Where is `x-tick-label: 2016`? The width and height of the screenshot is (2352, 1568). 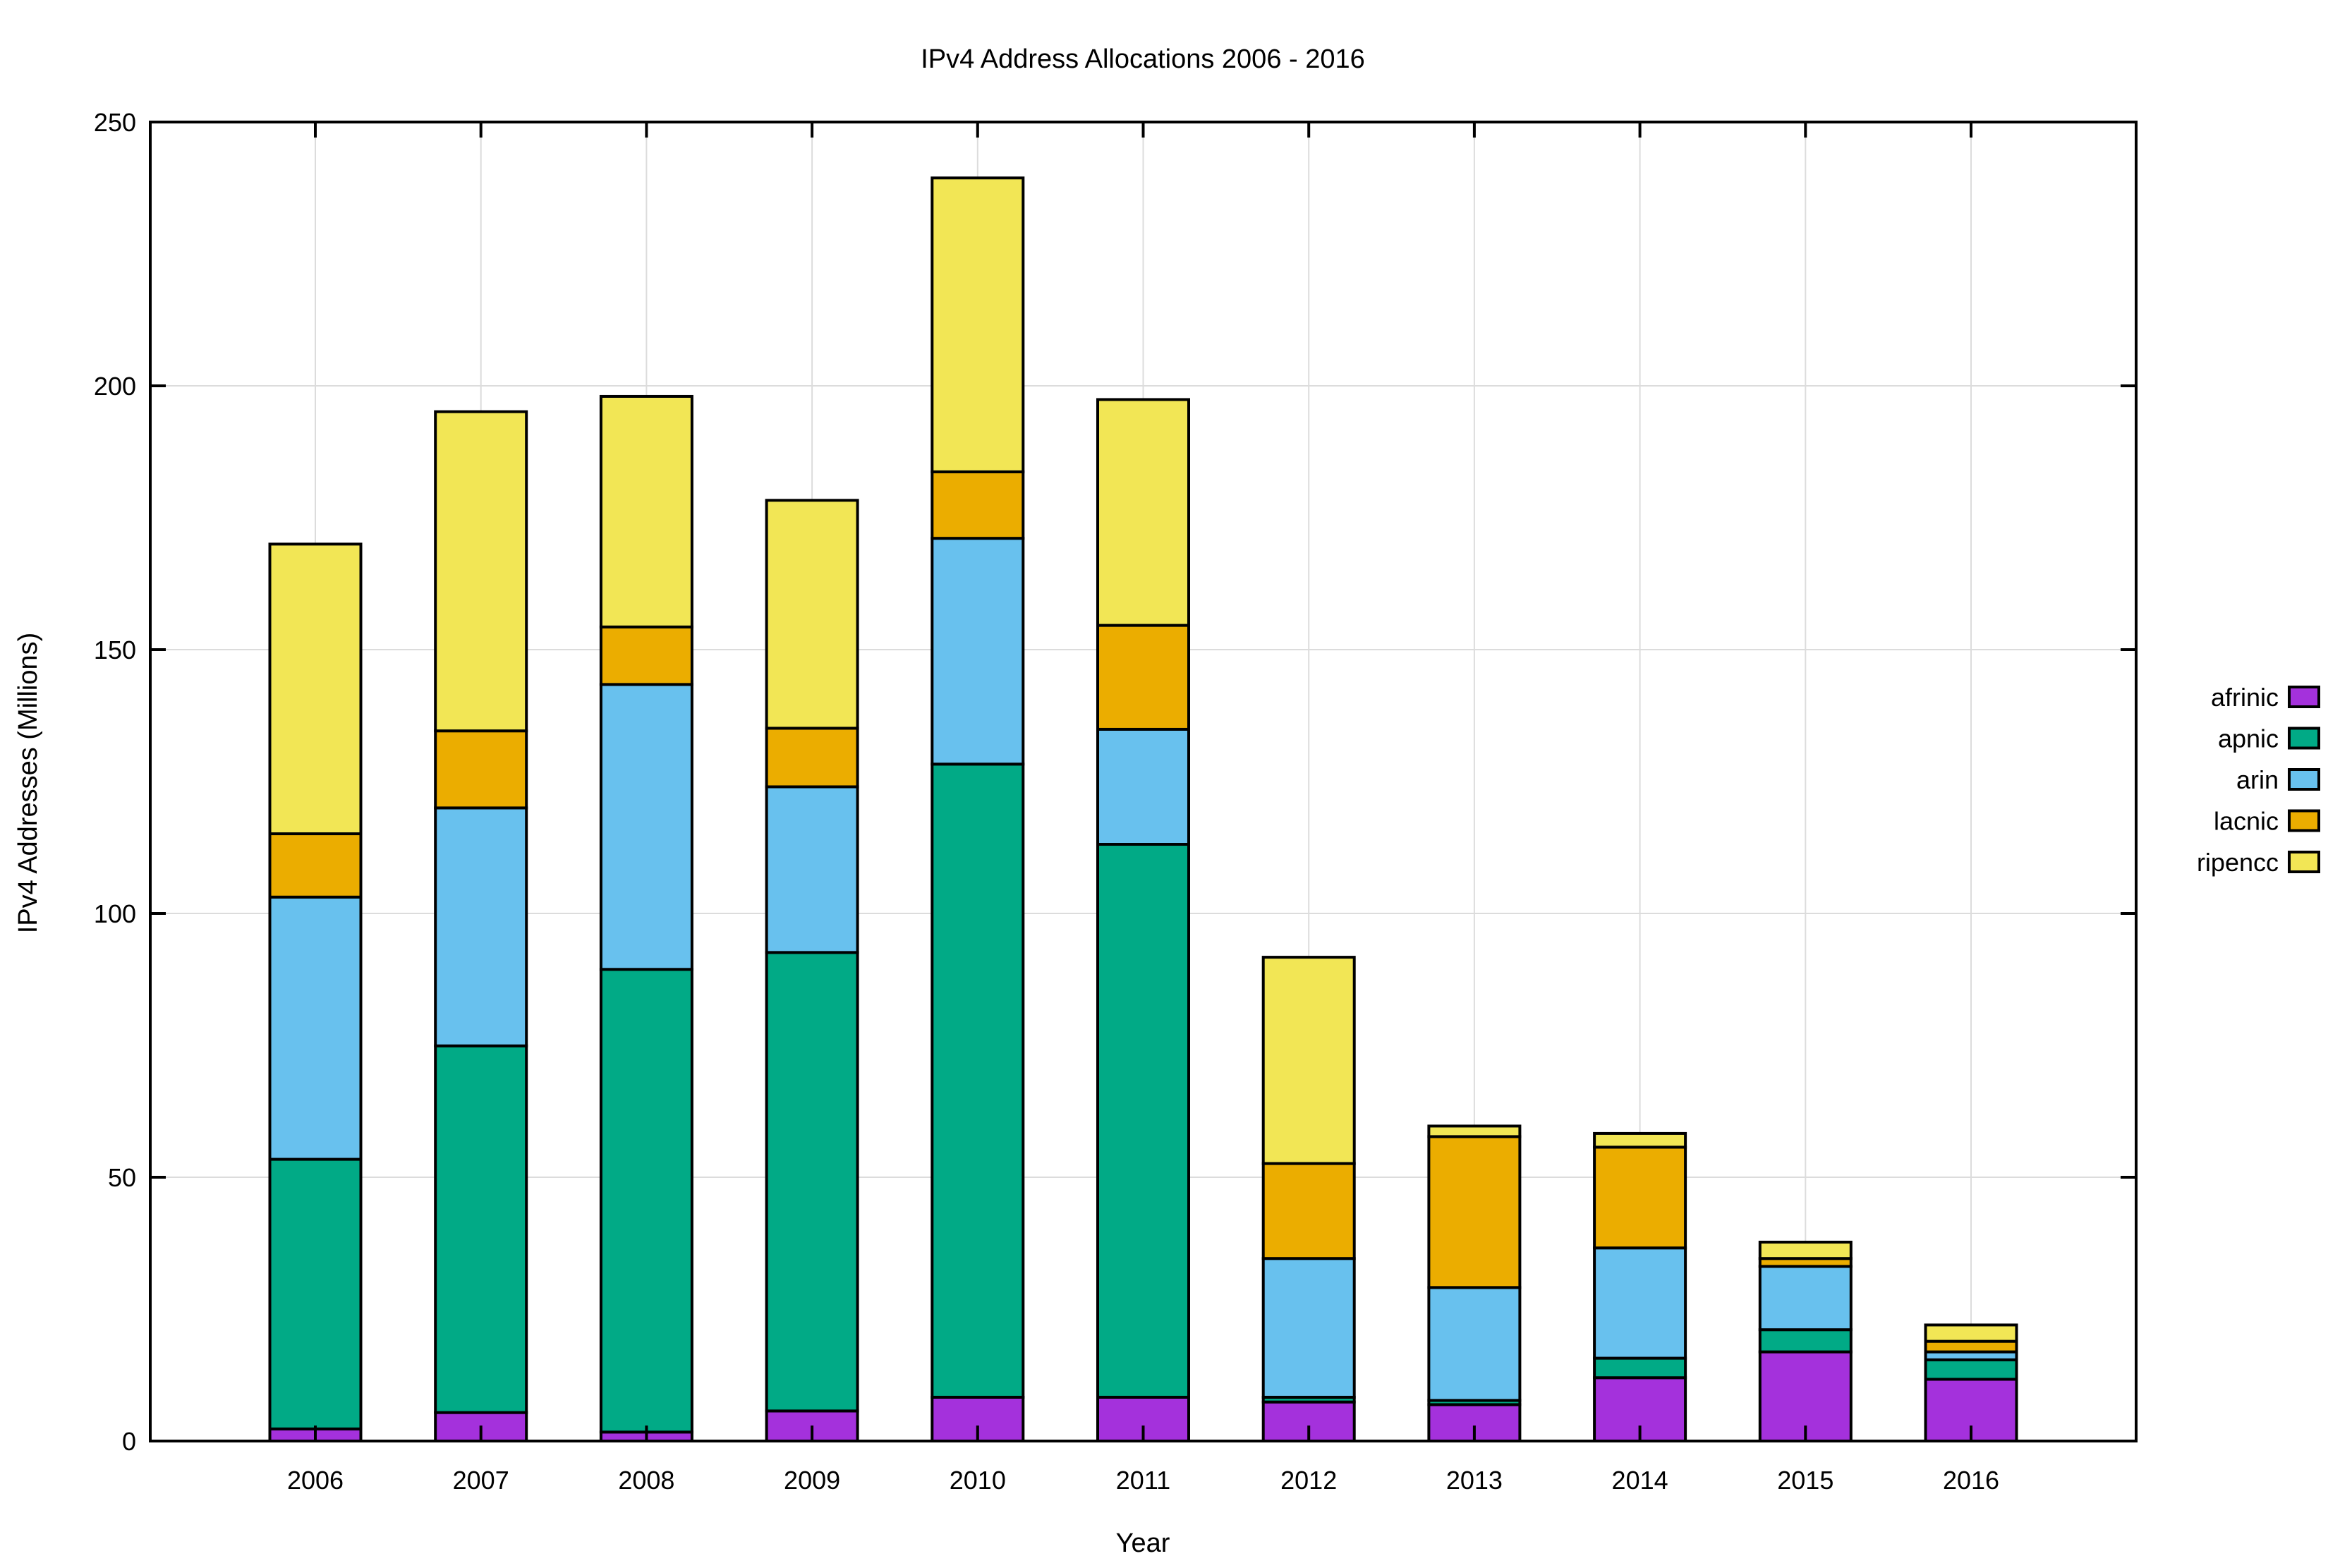 x-tick-label: 2016 is located at coordinates (1971, 1480).